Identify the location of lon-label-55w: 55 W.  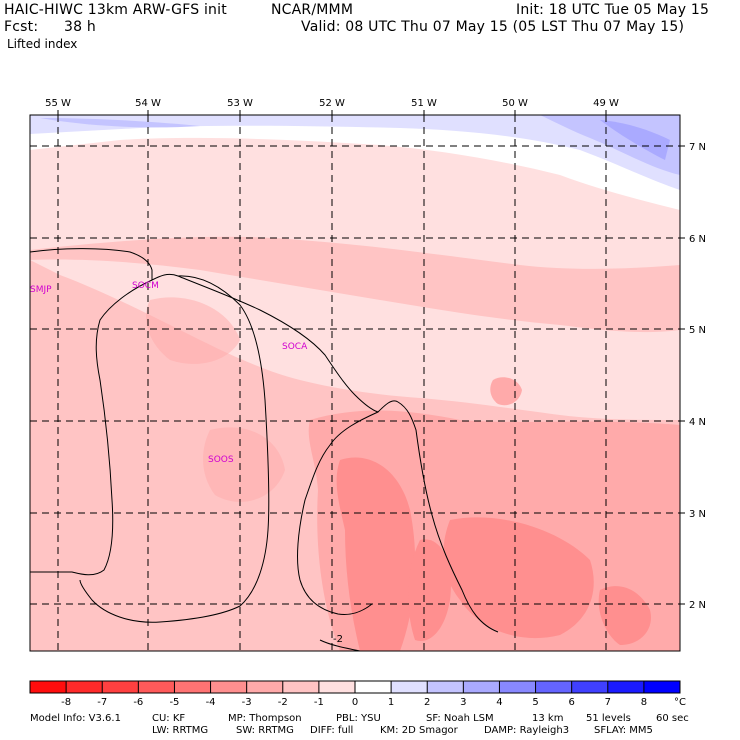
(58, 103).